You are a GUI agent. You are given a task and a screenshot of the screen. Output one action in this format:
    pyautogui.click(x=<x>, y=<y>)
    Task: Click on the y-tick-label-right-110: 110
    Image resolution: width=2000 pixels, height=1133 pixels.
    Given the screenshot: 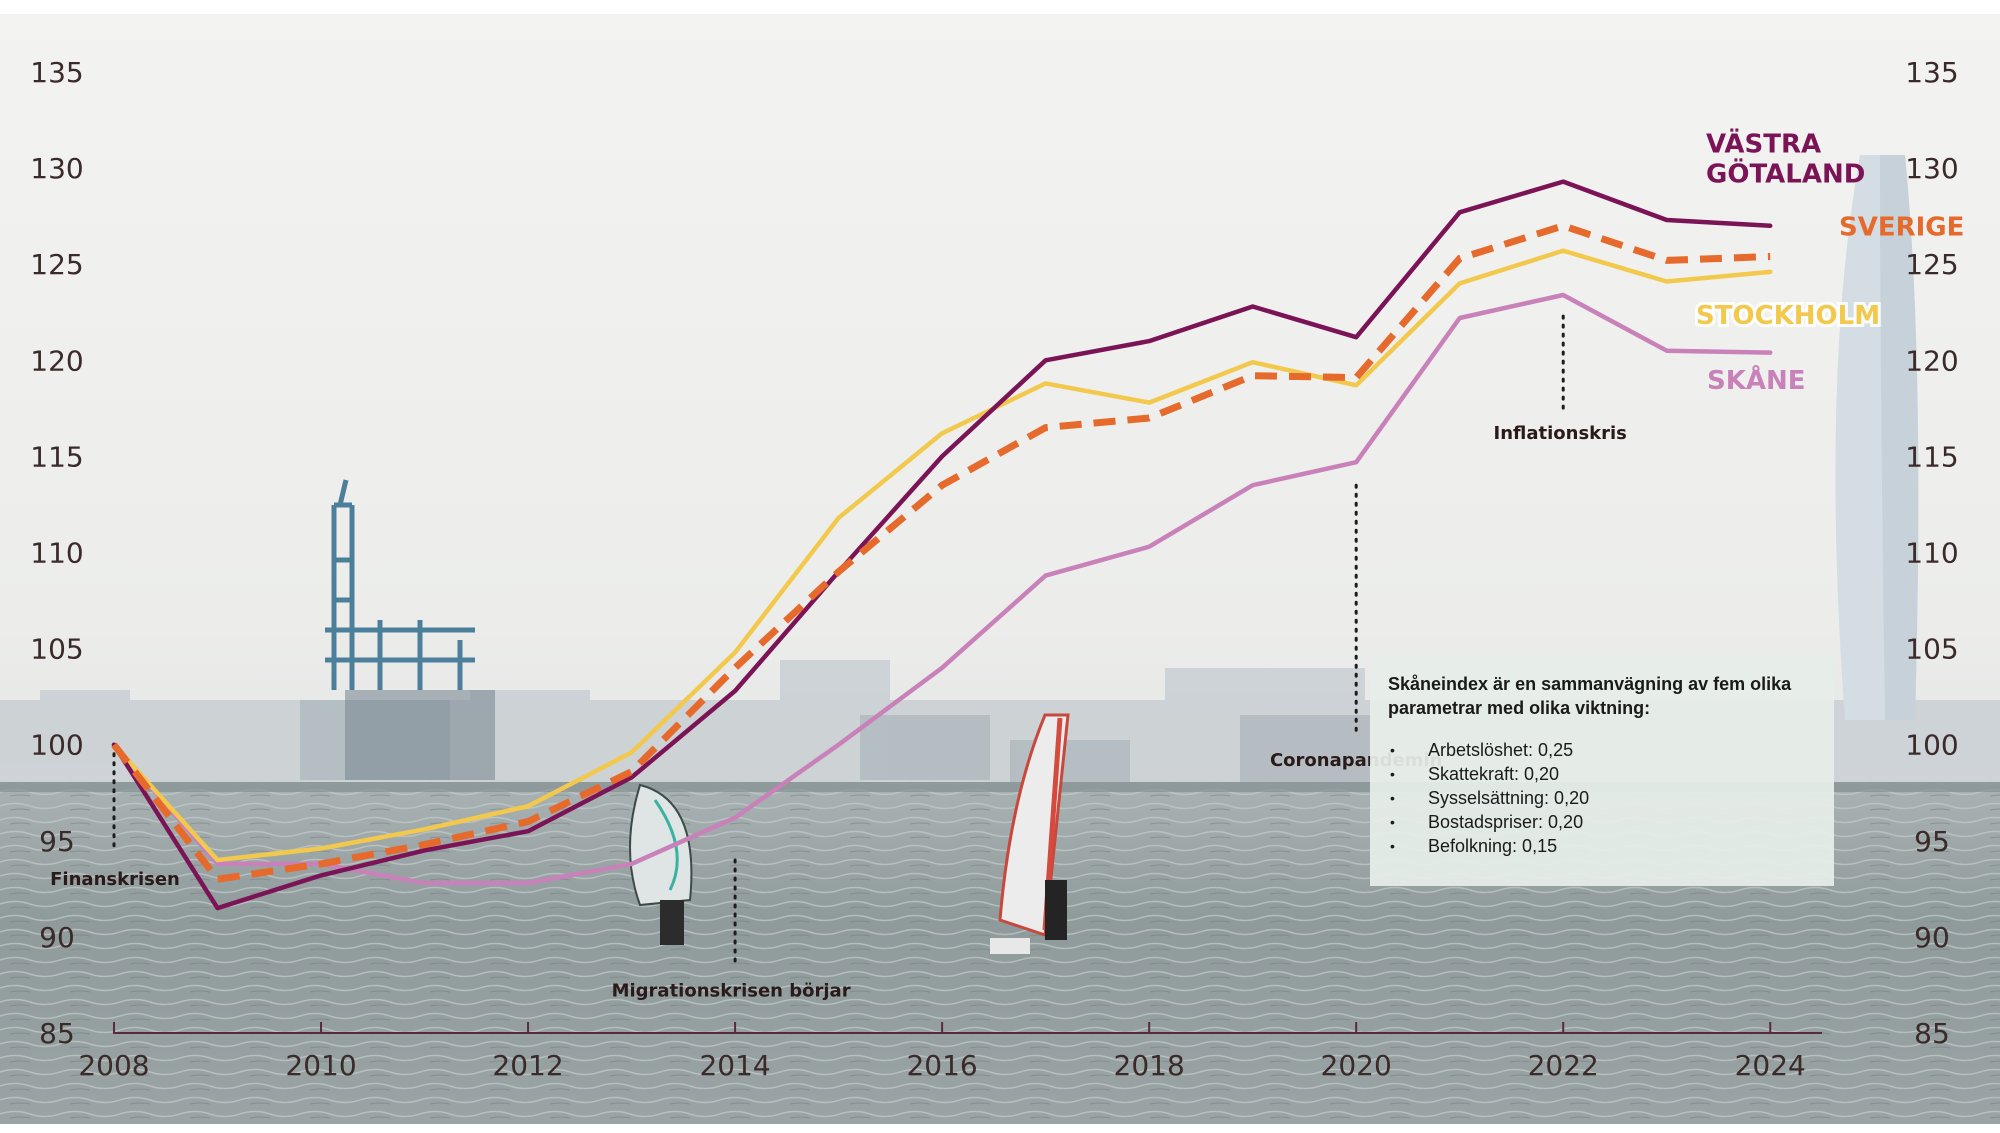 What is the action you would take?
    pyautogui.click(x=1931, y=553)
    